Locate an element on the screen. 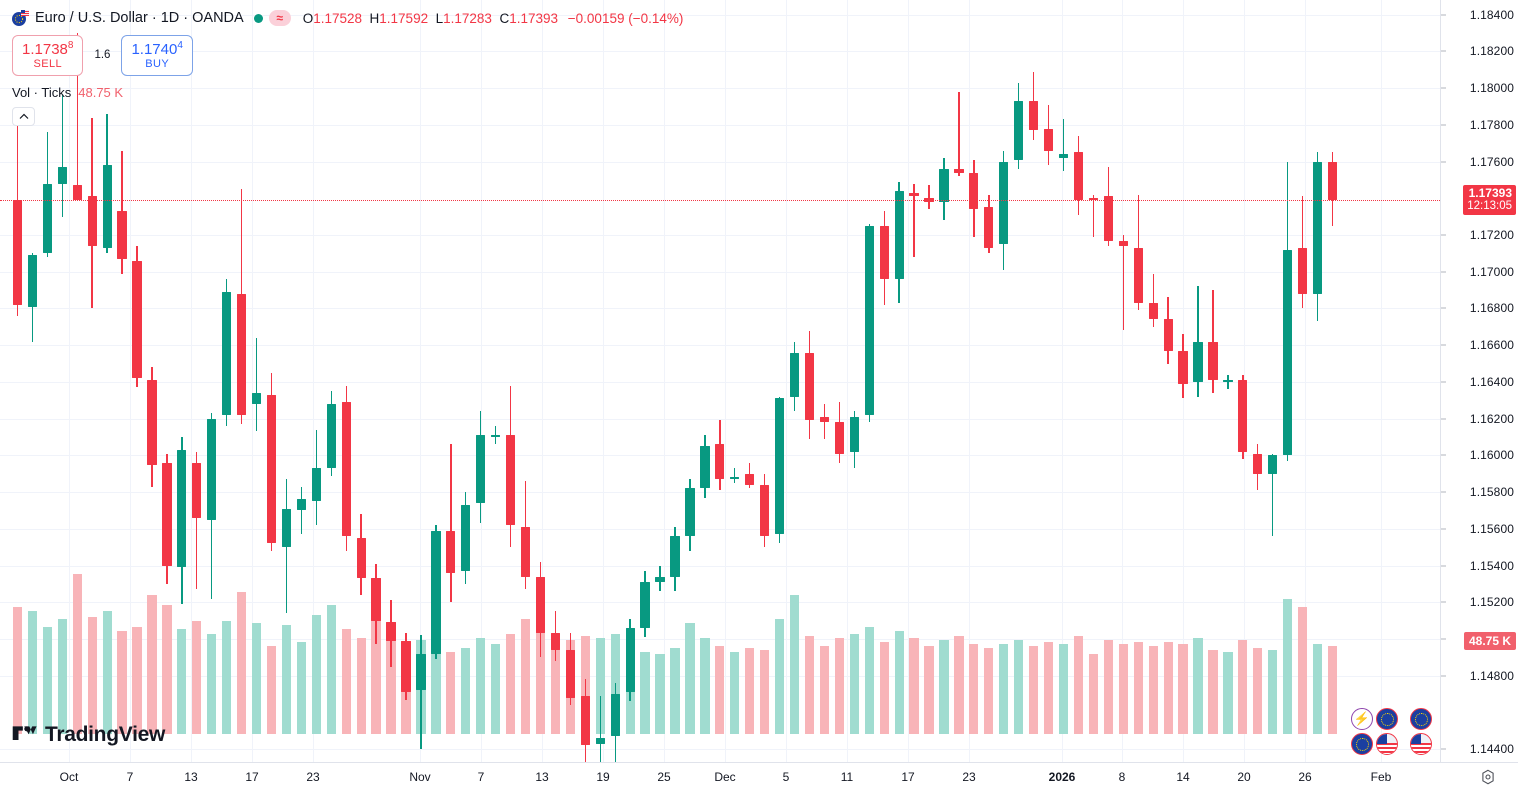 Image resolution: width=1518 pixels, height=790 pixels. event-row-bottom is located at coordinates (1391, 744).